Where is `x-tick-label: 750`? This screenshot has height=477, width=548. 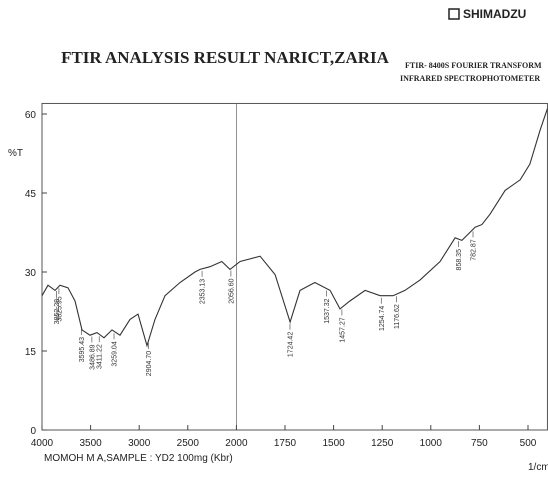
x-tick-label: 750 is located at coordinates (479, 443).